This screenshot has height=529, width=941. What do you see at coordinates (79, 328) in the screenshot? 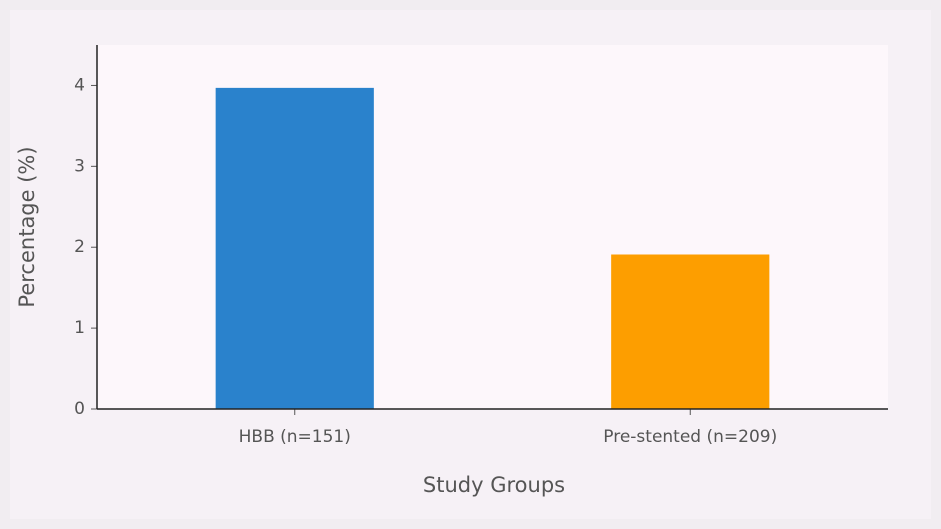
I see `y-tick-label: 1` at bounding box center [79, 328].